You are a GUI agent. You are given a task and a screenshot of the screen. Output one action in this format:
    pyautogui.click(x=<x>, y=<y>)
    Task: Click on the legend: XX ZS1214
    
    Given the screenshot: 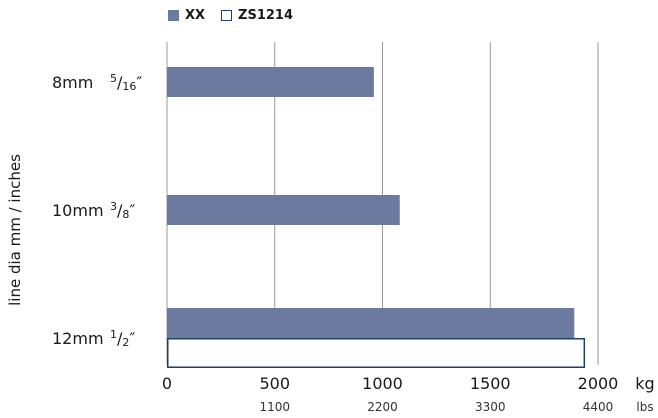 What is the action you would take?
    pyautogui.click(x=238, y=15)
    